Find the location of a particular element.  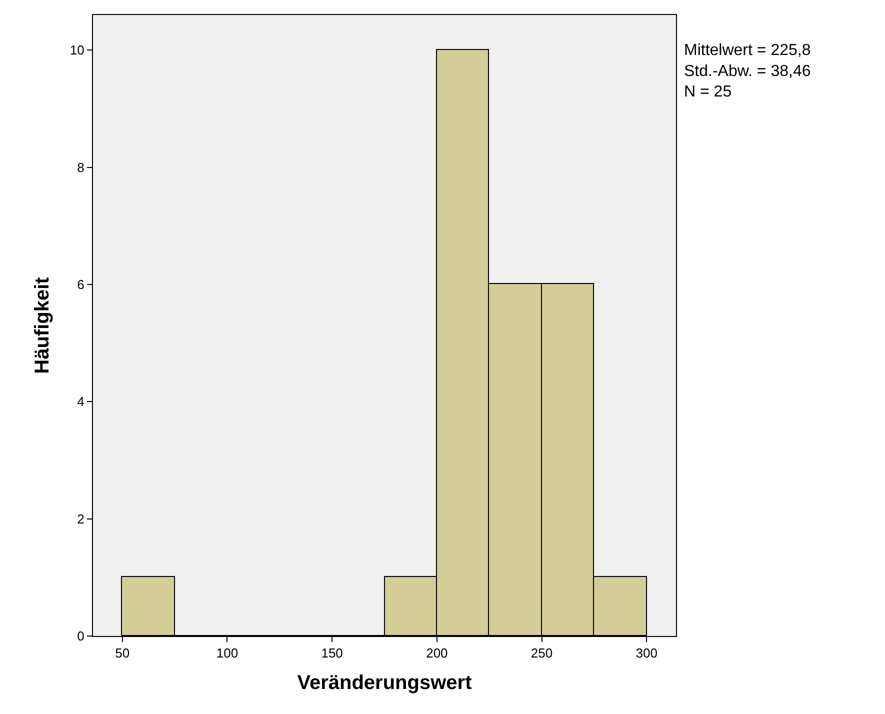

text: N = 25 is located at coordinates (708, 92).